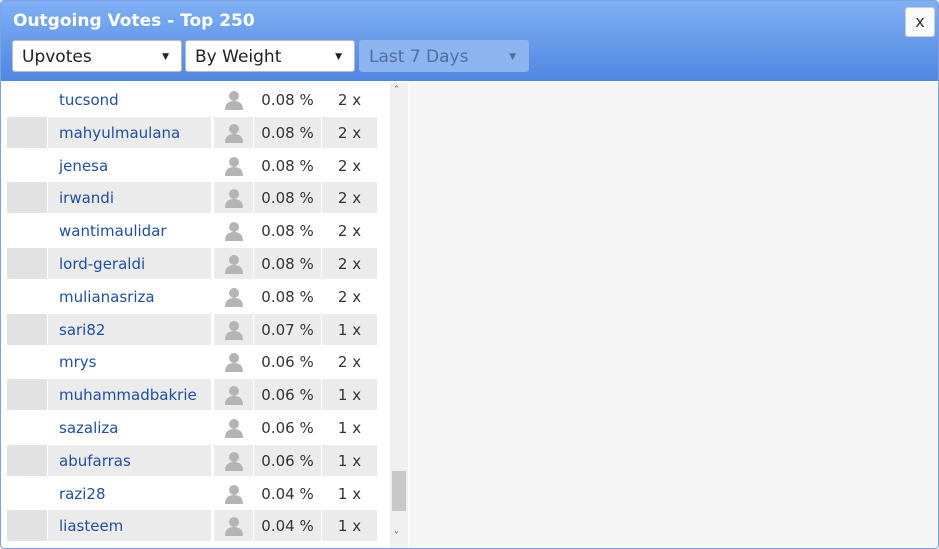 This screenshot has width=939, height=549. What do you see at coordinates (130, 296) in the screenshot?
I see `username: mulianasriza` at bounding box center [130, 296].